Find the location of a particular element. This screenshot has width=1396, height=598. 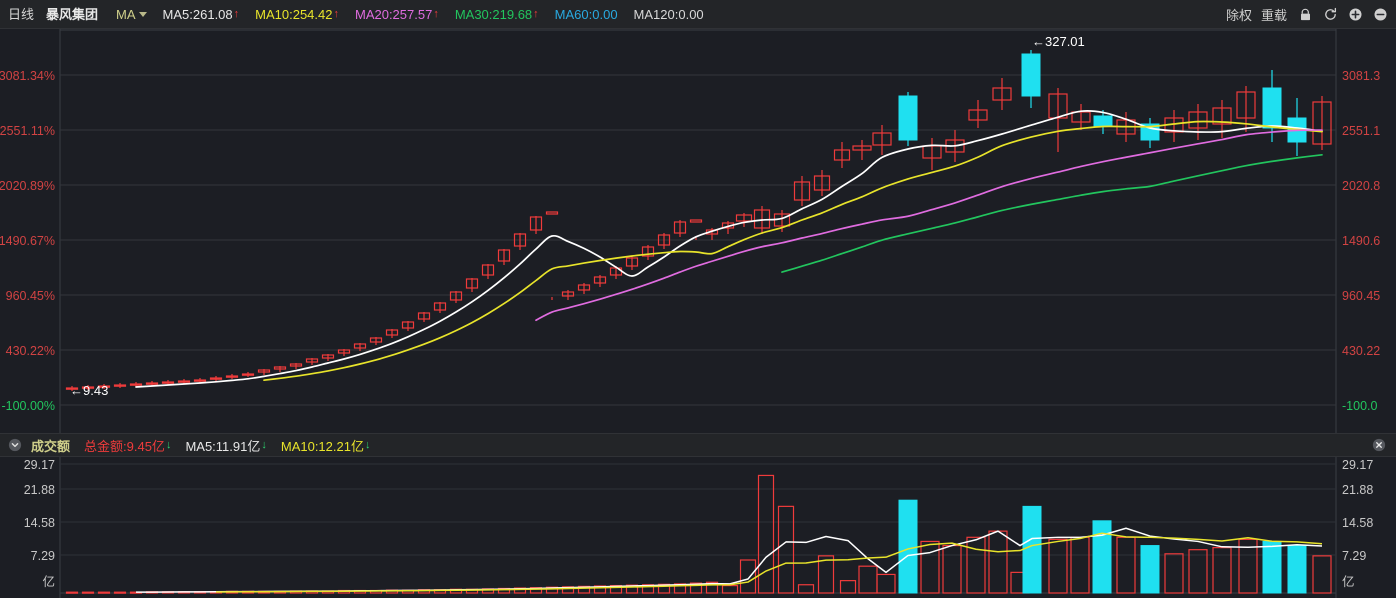

volume-indicator-0: 总金额:9.45亿 ↓ is located at coordinates (127, 445).